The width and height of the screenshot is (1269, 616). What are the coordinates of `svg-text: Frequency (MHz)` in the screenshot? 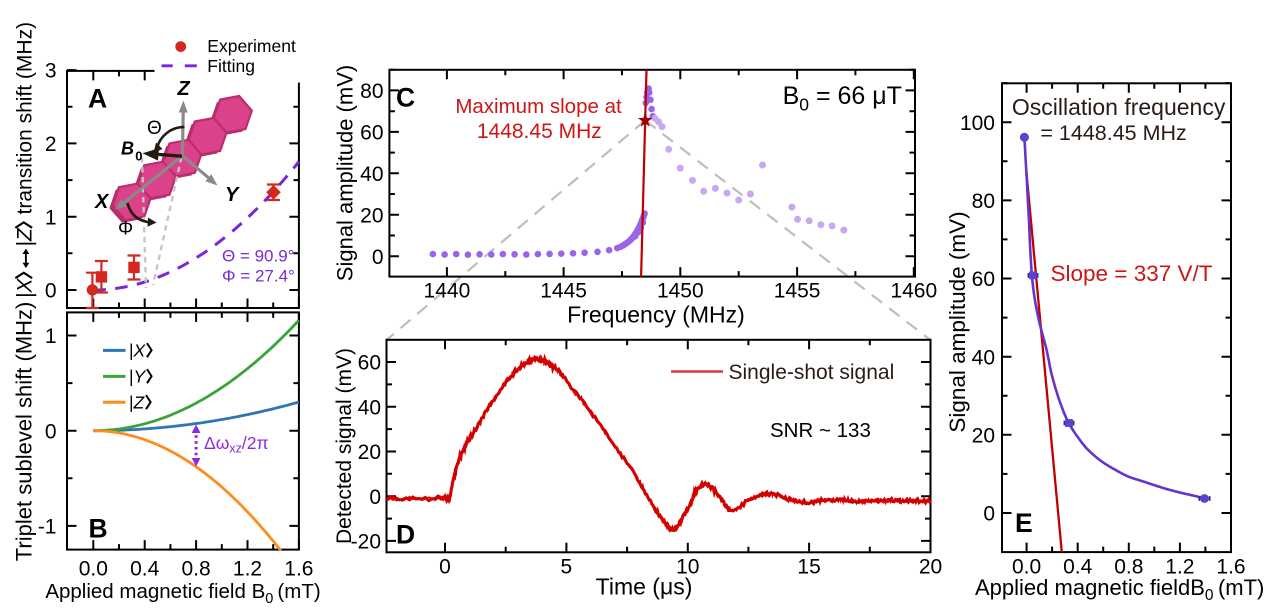 It's located at (656, 314).